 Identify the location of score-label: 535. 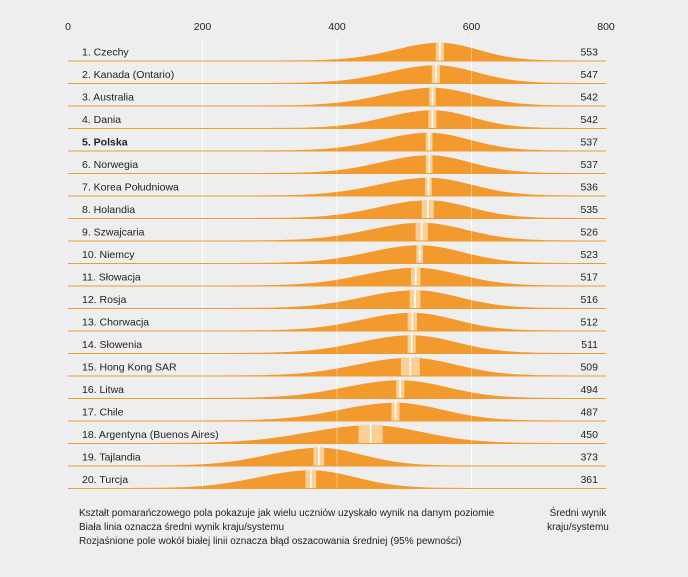
(589, 210).